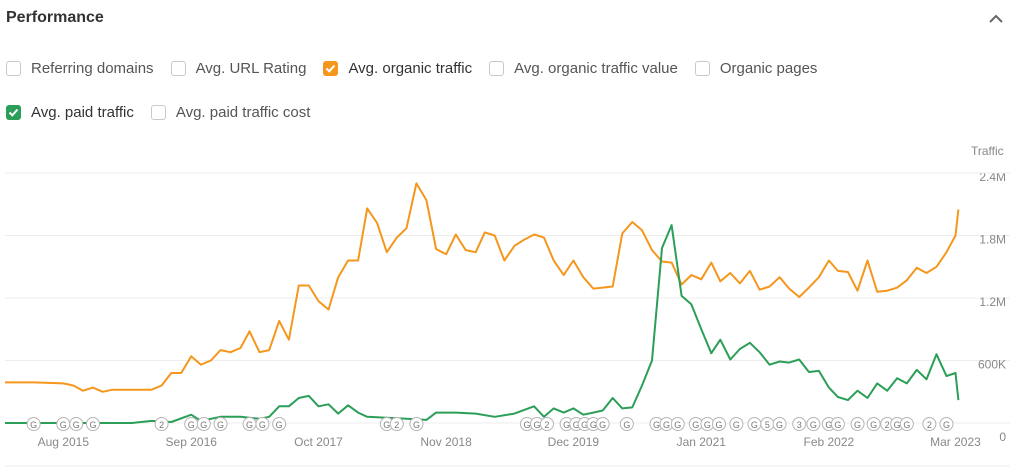 Image resolution: width=1024 pixels, height=473 pixels. What do you see at coordinates (596, 68) in the screenshot?
I see `metric-label: Avg. organic traffic value` at bounding box center [596, 68].